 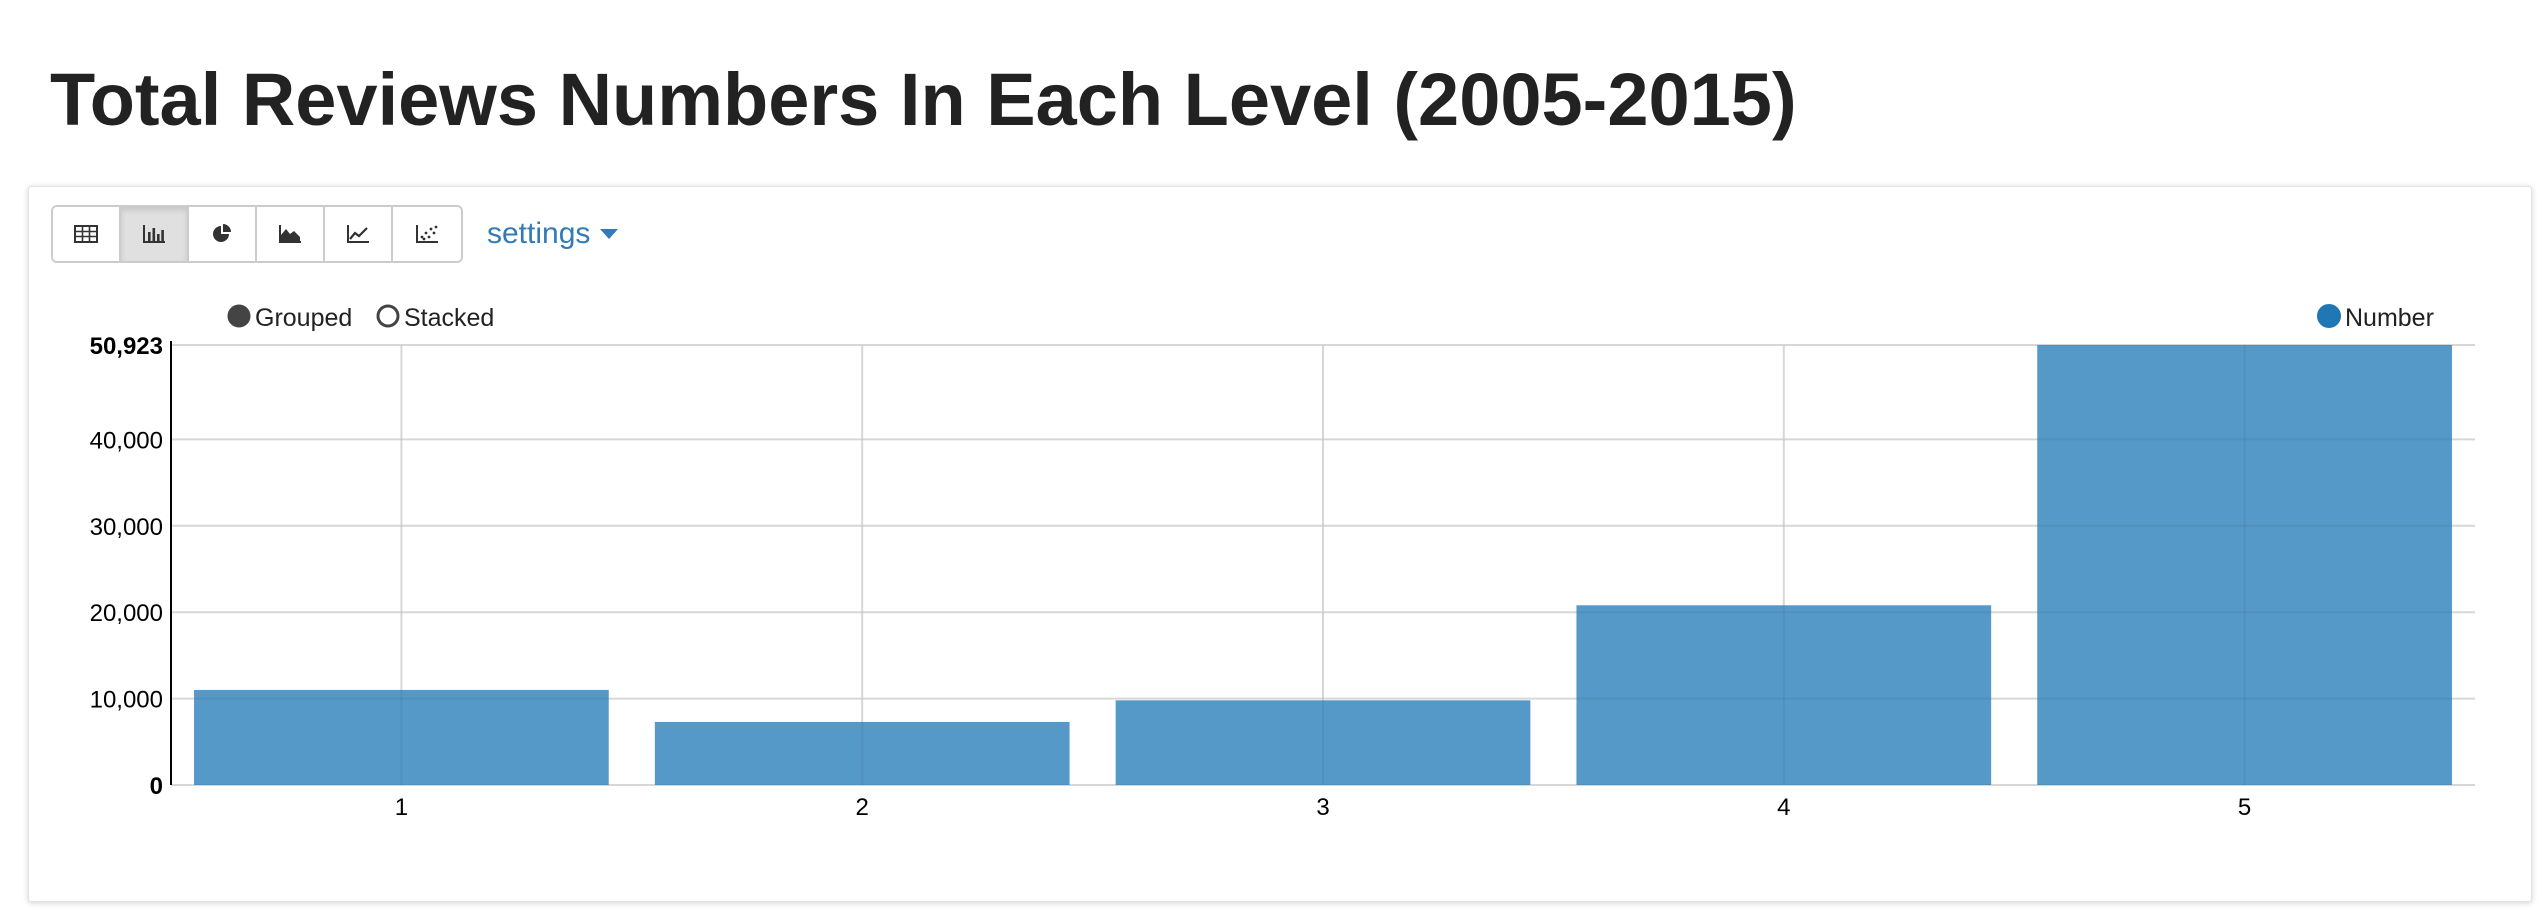 What do you see at coordinates (539, 233) in the screenshot?
I see `settings-label: settings` at bounding box center [539, 233].